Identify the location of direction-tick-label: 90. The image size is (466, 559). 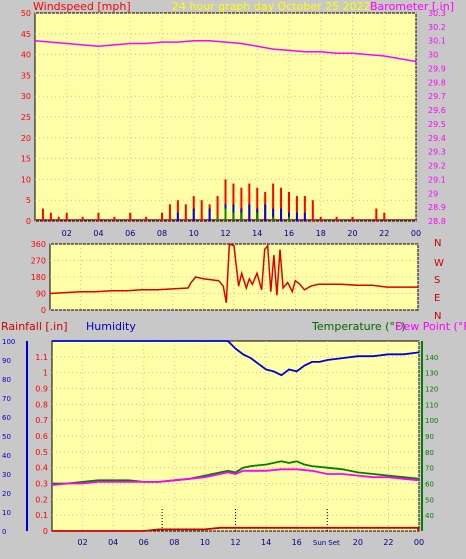
(41, 294).